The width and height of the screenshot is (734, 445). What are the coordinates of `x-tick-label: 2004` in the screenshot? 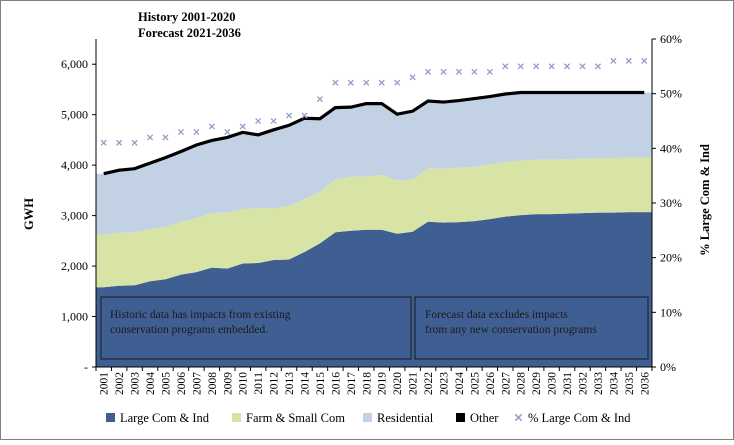 It's located at (151, 383).